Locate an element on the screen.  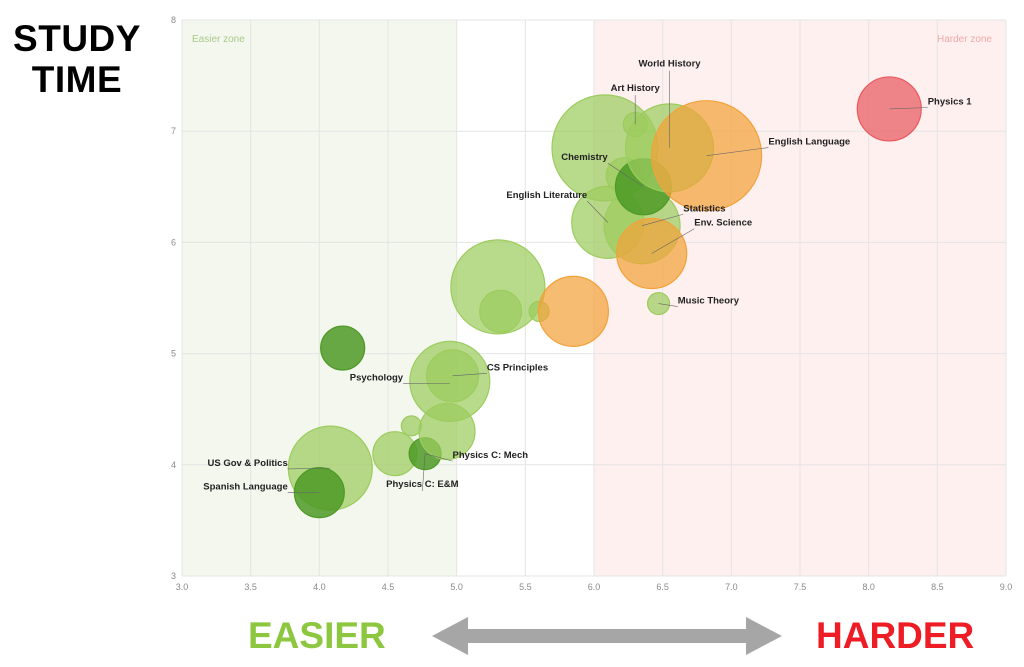
y-tick-label: 8 is located at coordinates (173, 20).